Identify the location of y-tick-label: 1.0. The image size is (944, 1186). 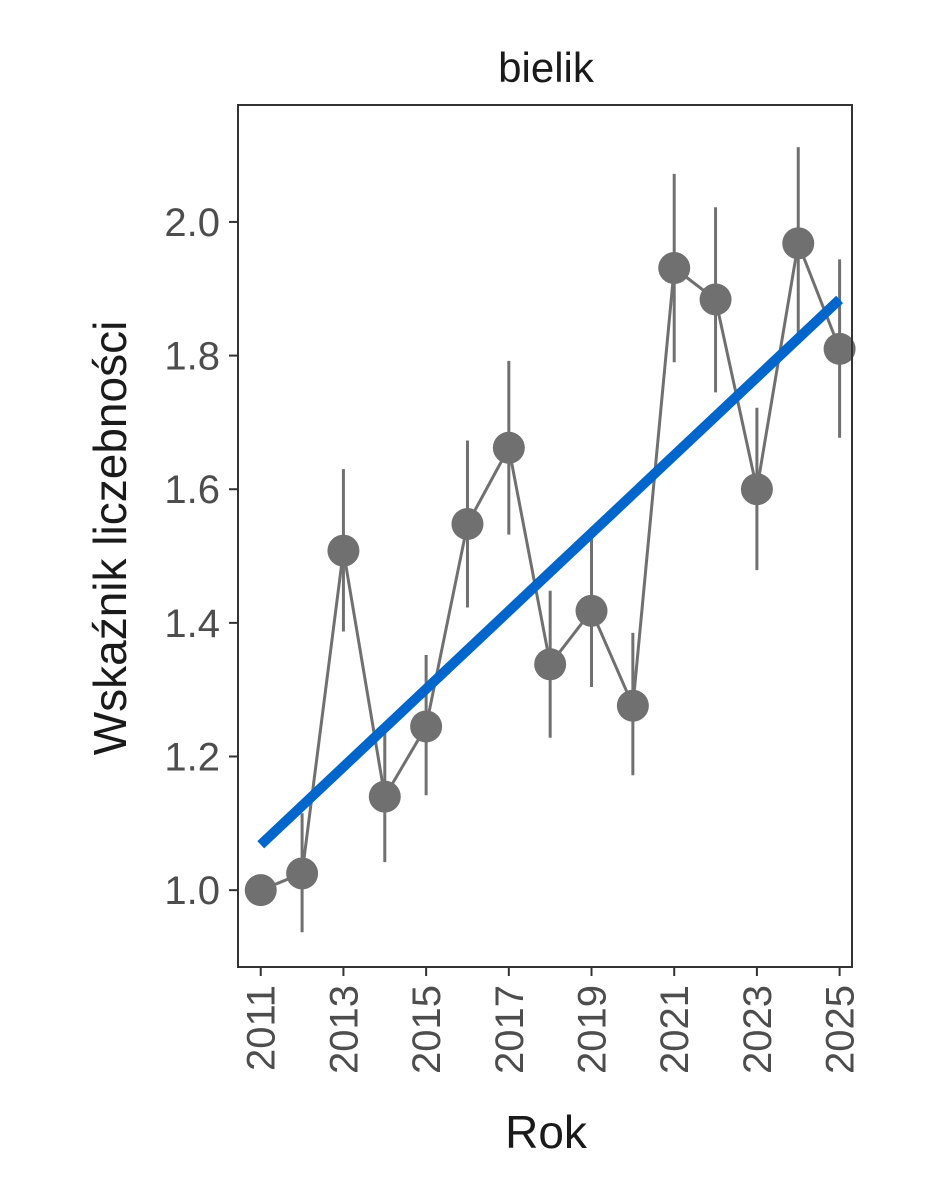
(192, 891).